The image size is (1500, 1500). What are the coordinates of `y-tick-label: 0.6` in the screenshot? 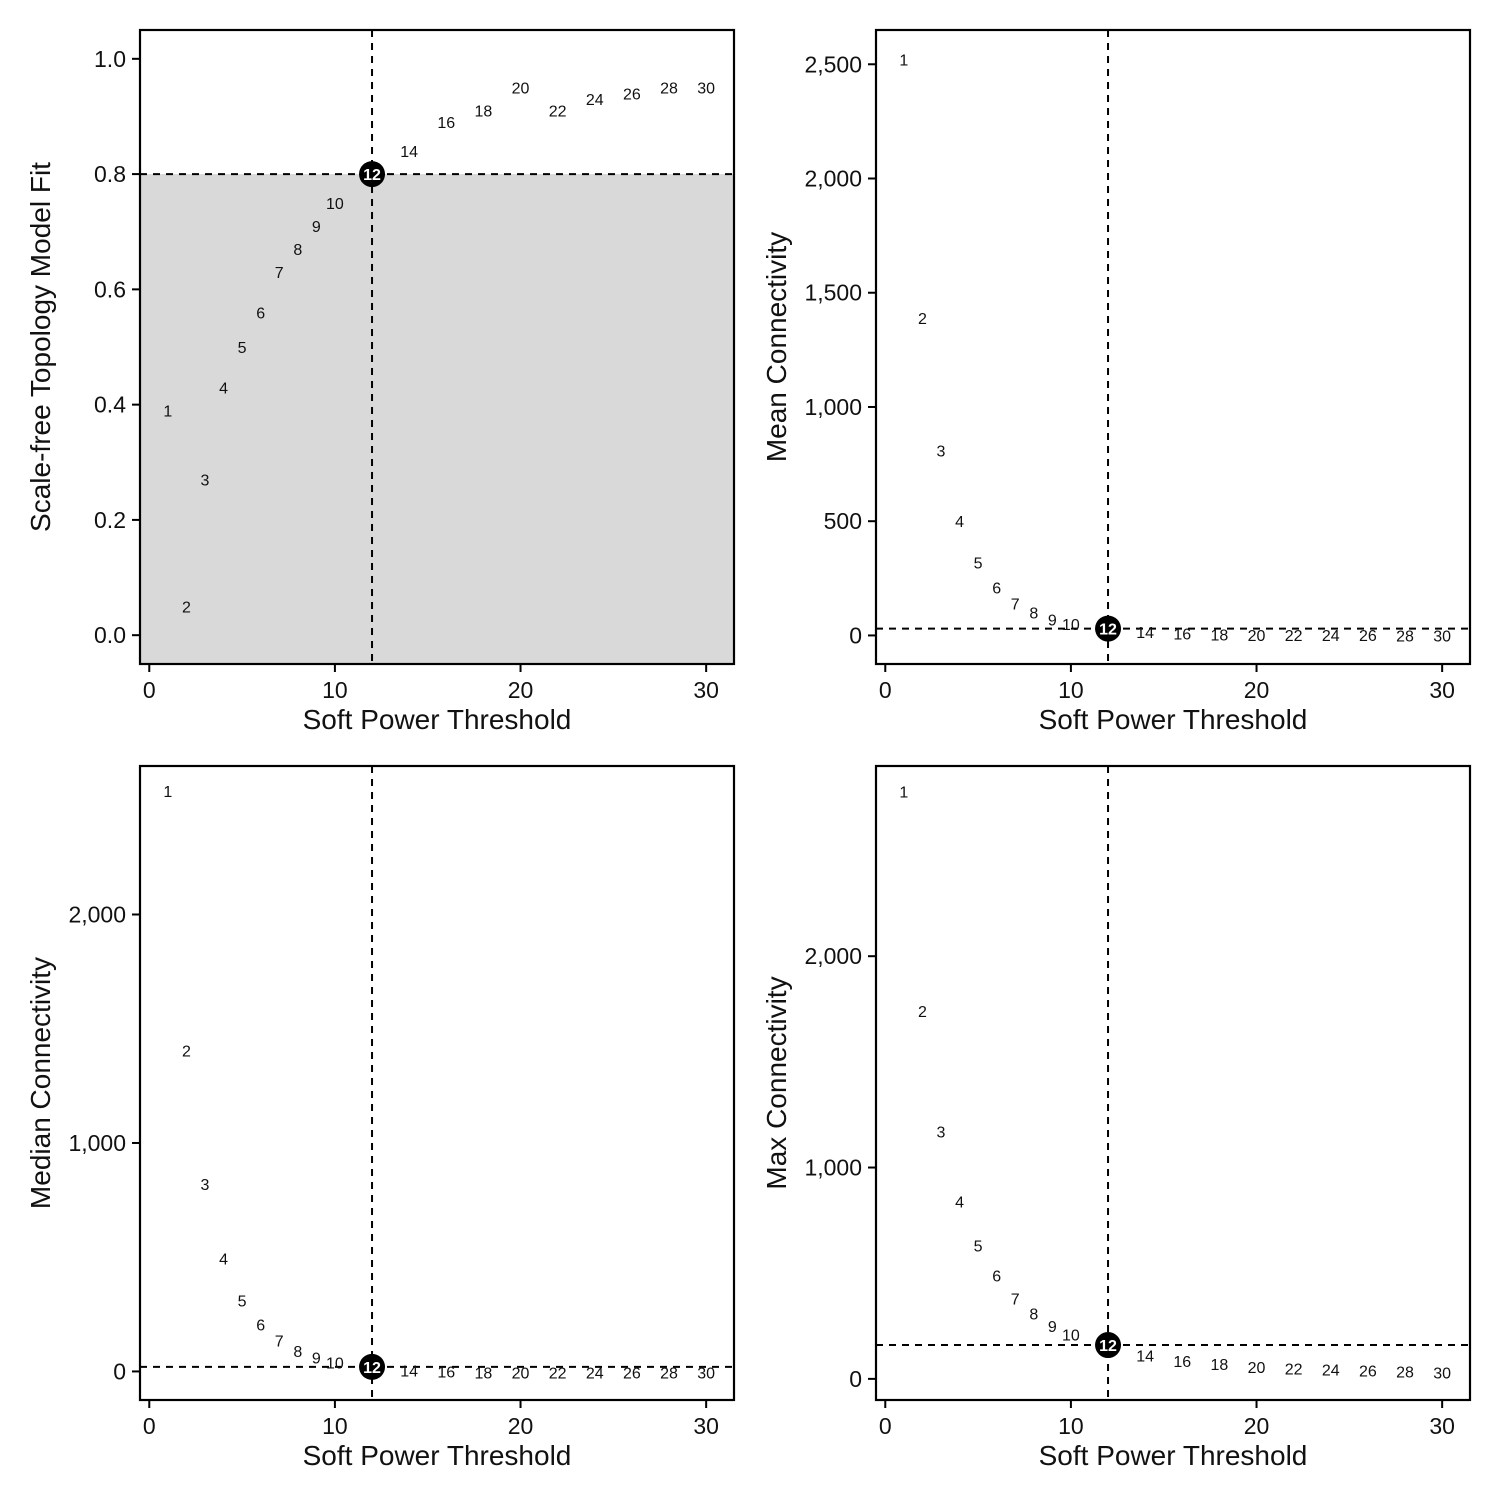 It's located at (110, 289).